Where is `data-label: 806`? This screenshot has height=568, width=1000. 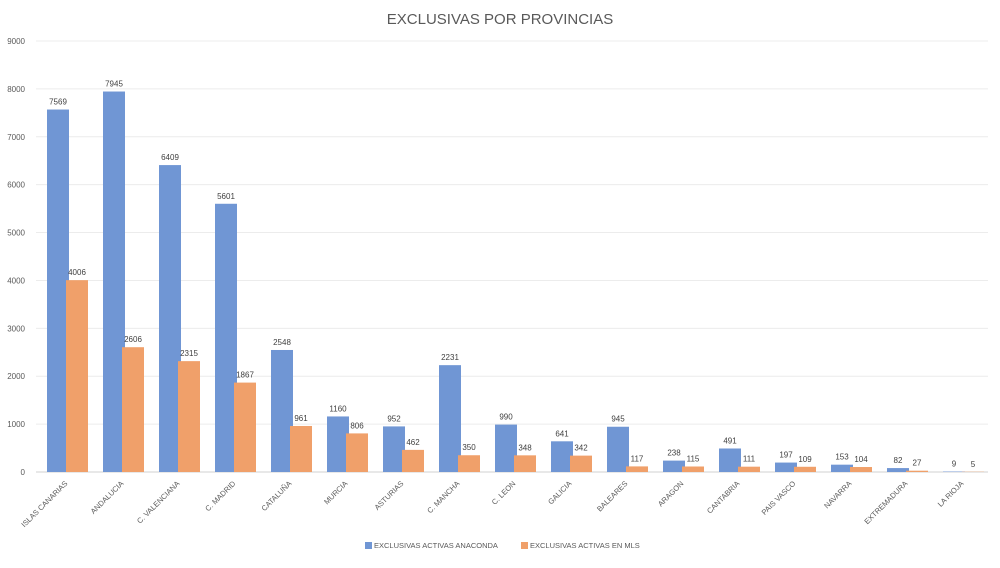 data-label: 806 is located at coordinates (357, 425).